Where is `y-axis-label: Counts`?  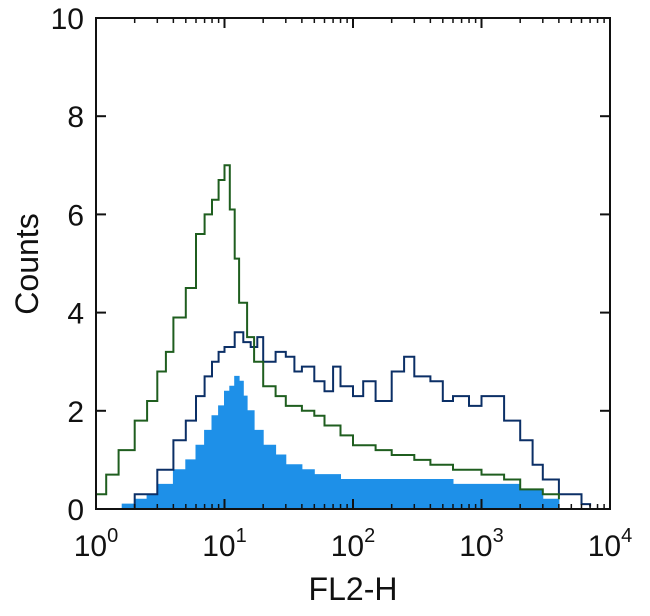
y-axis-label: Counts is located at coordinates (27, 263).